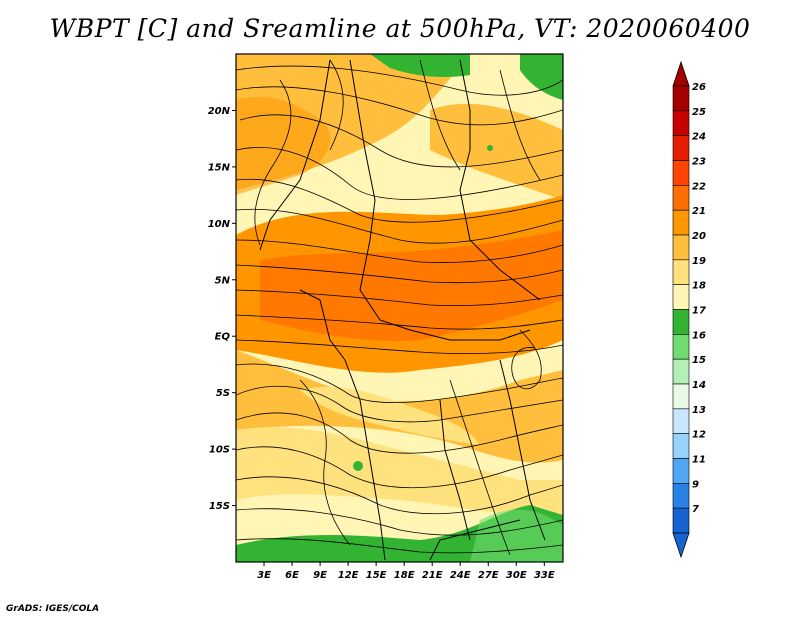  I want to click on longitude-axis: 3E 6E 9E 12E 15E 18E 21E 24E 27E 30E 33E, so click(406, 571).